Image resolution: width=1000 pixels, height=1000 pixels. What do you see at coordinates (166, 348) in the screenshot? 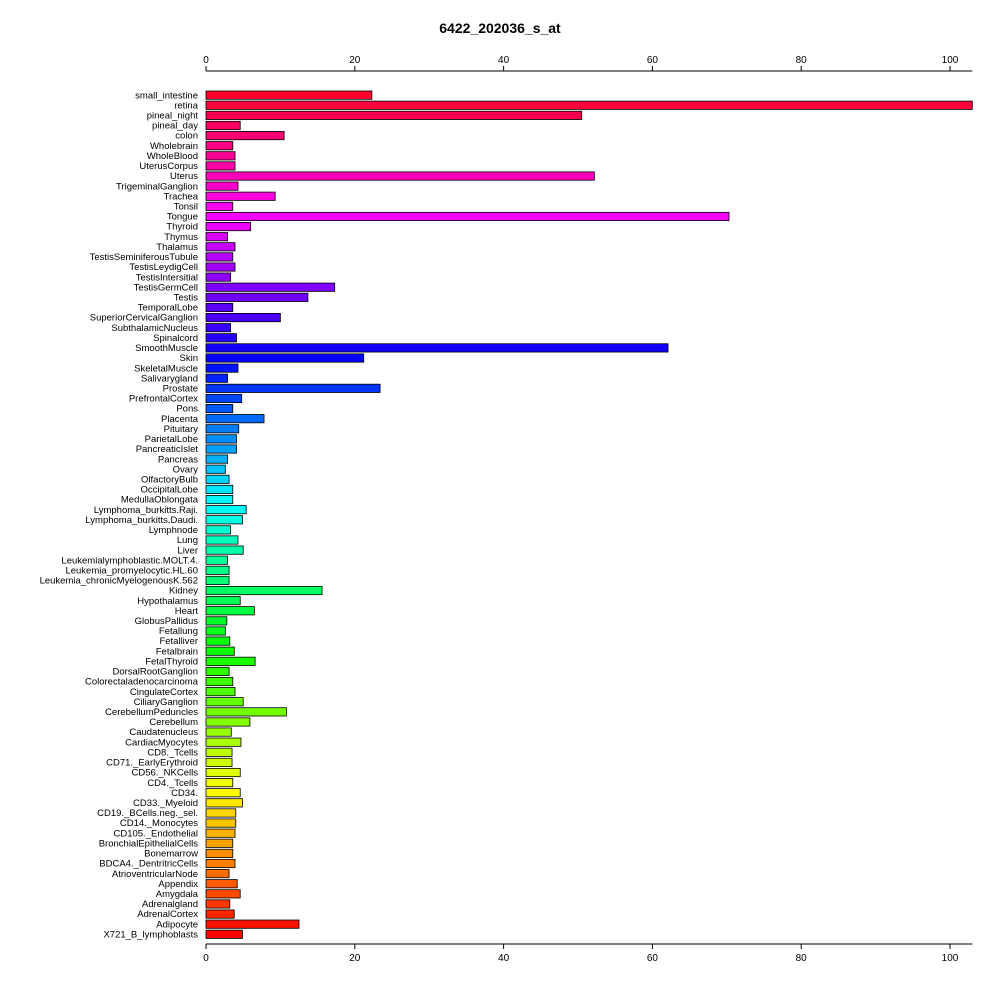
I see `category-label: SmoothMuscle` at bounding box center [166, 348].